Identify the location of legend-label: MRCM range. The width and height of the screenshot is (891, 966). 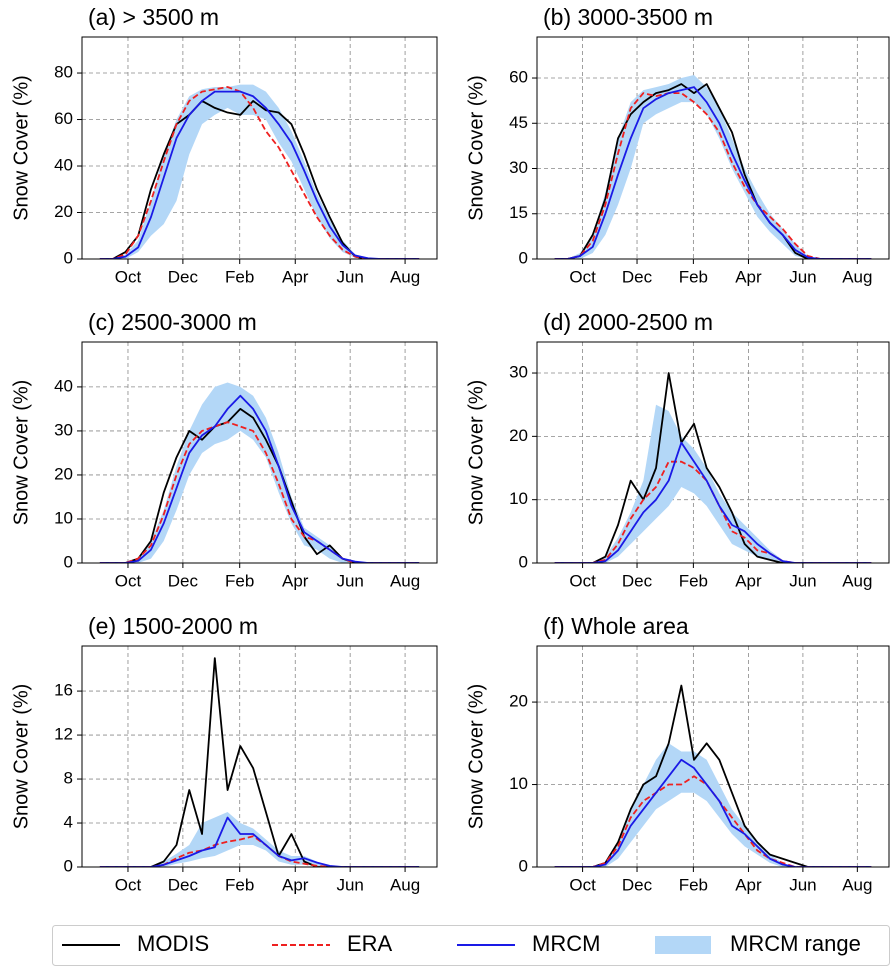
(795, 943).